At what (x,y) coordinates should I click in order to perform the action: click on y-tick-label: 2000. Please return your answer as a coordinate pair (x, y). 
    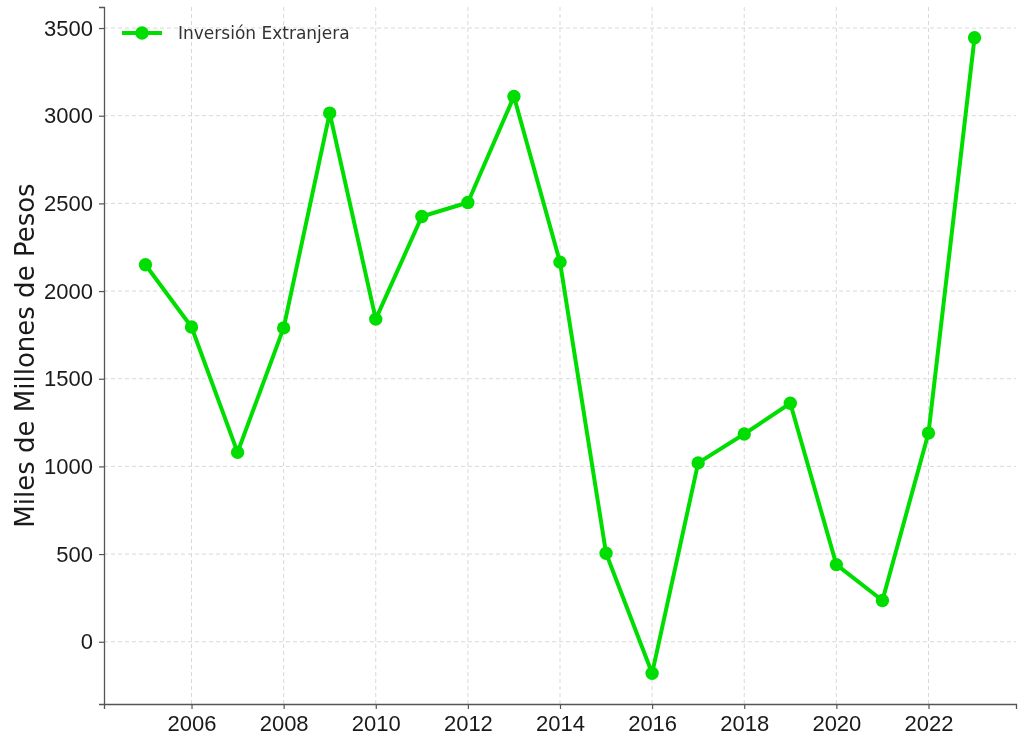
    Looking at the image, I should click on (68, 291).